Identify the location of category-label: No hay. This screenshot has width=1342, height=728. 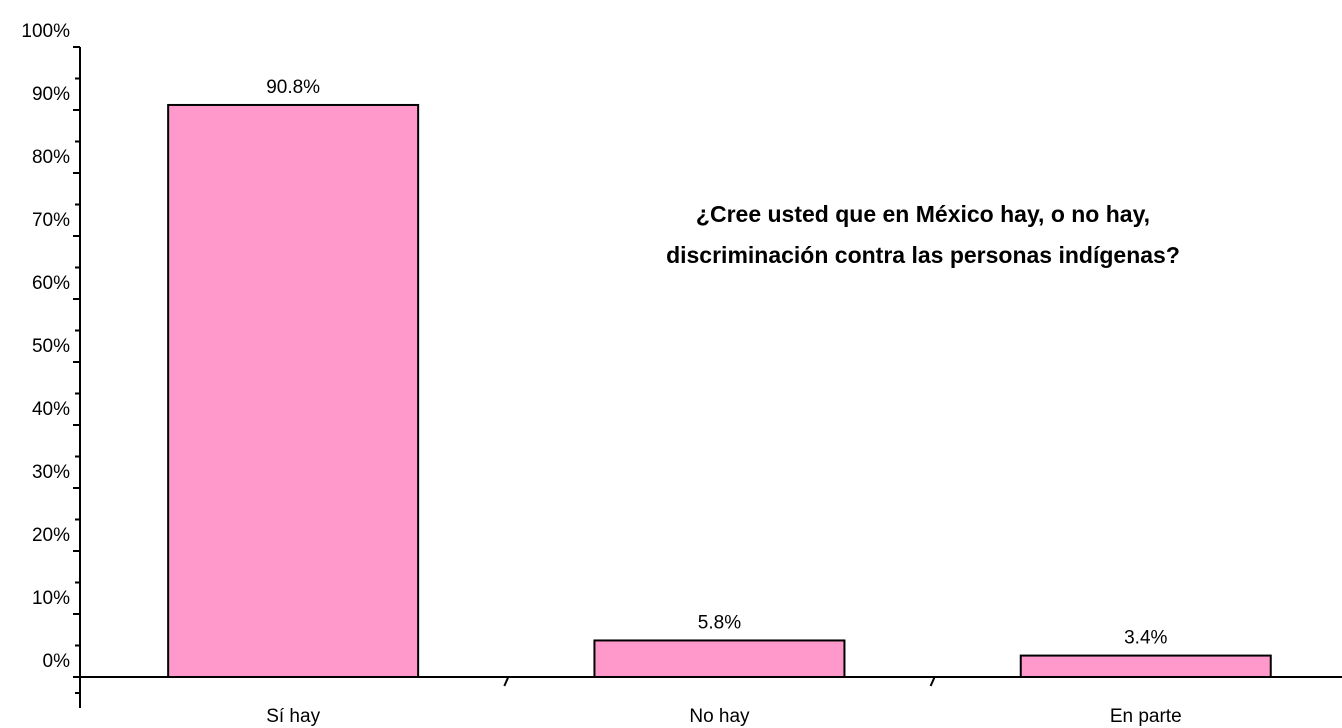
(719, 716).